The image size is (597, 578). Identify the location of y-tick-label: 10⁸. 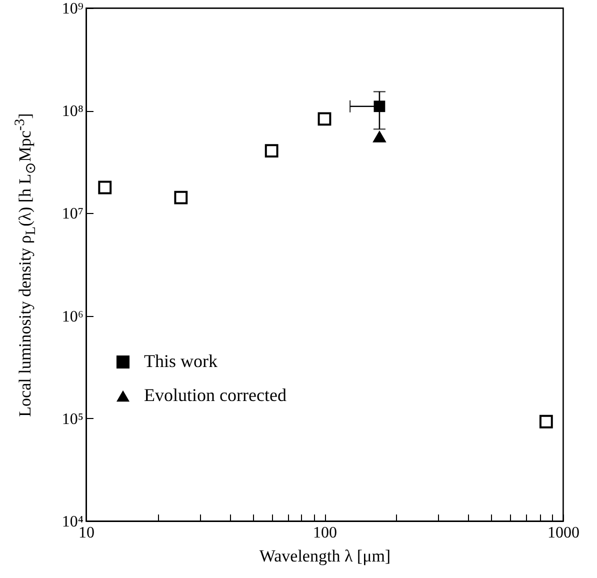
(73, 111).